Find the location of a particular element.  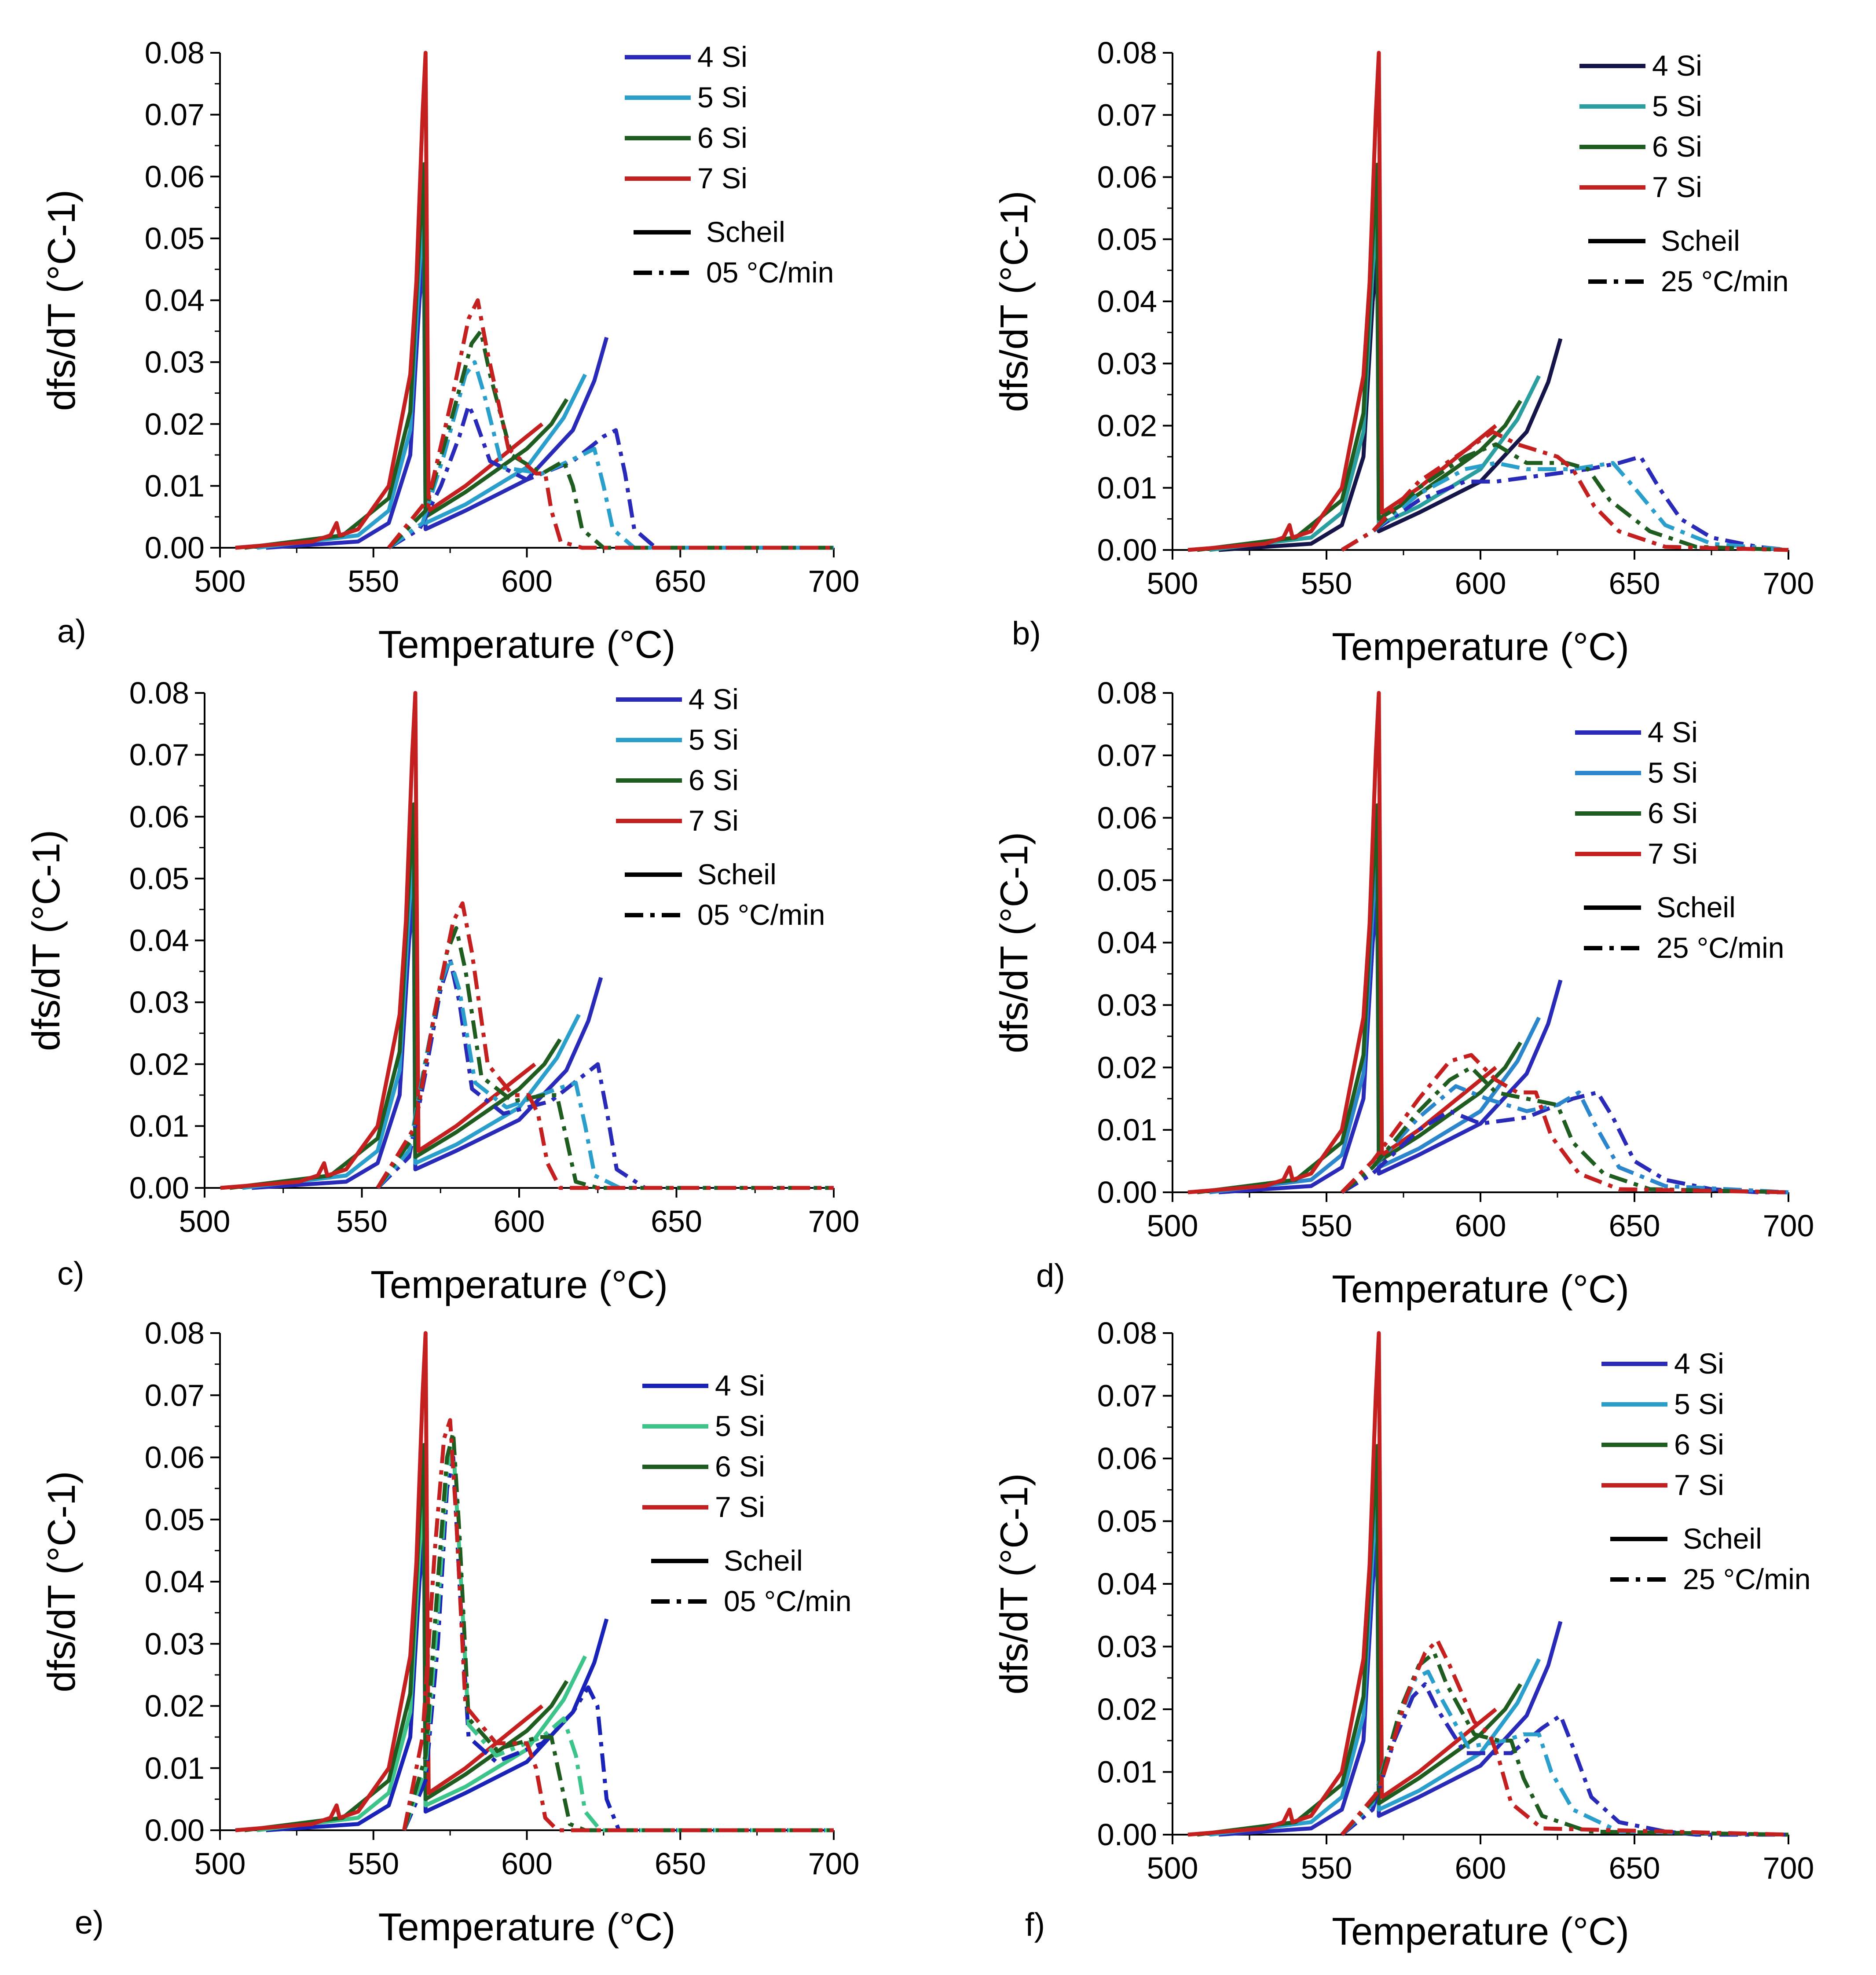

chart-legend: 4 Si 5 Si 6 Si 7 Si Scheil 25 °C/min is located at coordinates (1706, 1471).